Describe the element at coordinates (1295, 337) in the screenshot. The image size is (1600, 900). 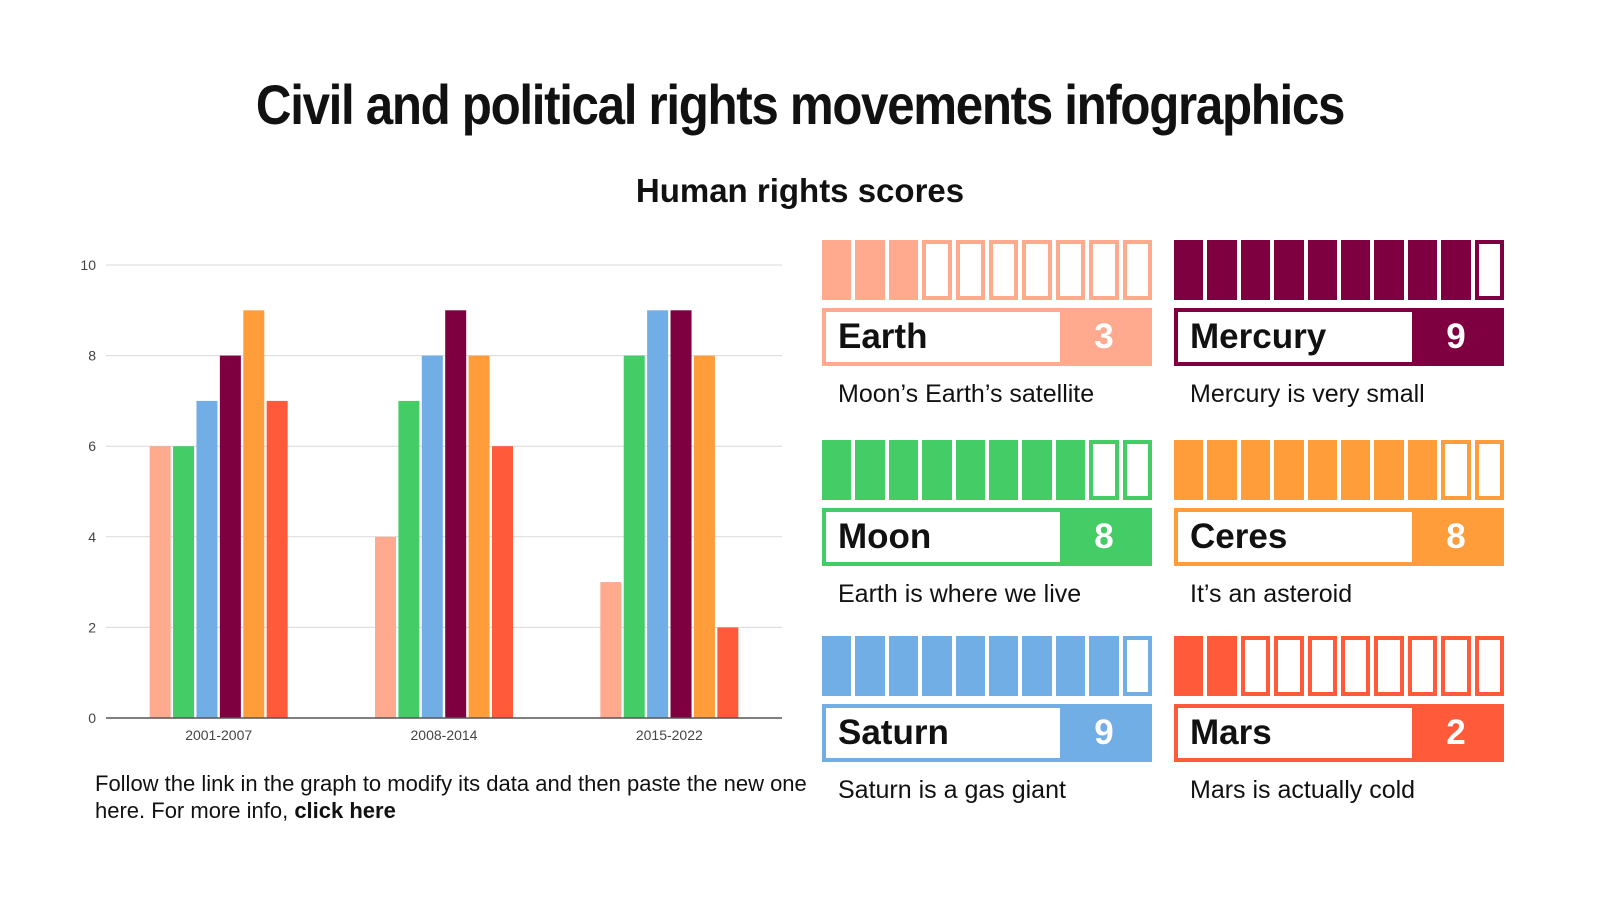
I see `card-name: Mercury` at that location.